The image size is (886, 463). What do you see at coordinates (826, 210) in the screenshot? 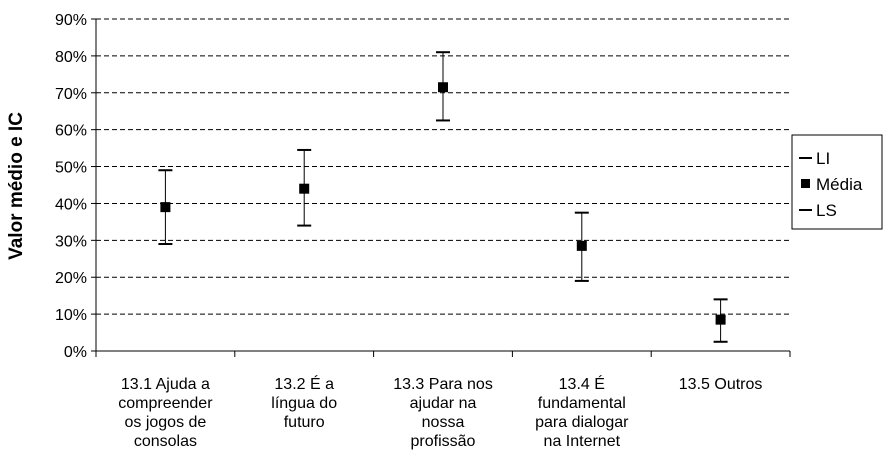
I see `legend-label: LS` at bounding box center [826, 210].